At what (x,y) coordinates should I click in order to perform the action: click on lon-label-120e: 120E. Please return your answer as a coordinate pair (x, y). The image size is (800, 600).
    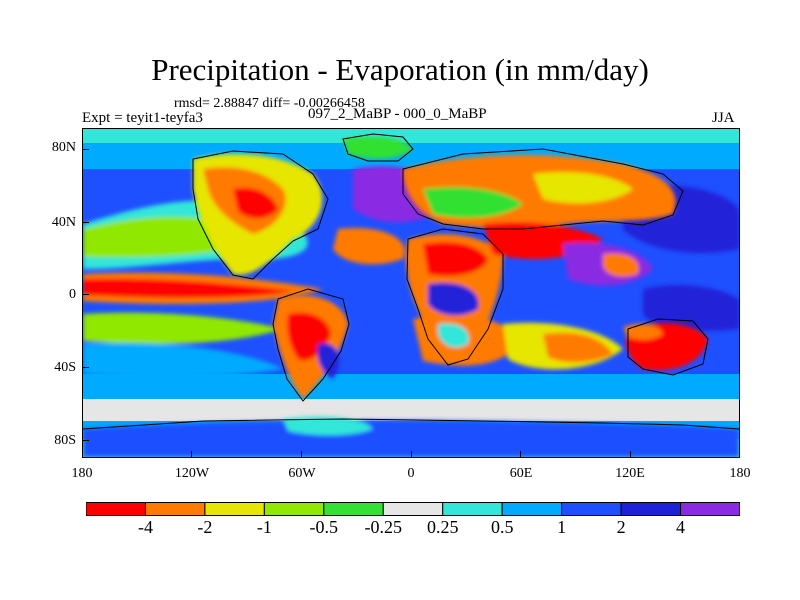
    Looking at the image, I should click on (630, 473).